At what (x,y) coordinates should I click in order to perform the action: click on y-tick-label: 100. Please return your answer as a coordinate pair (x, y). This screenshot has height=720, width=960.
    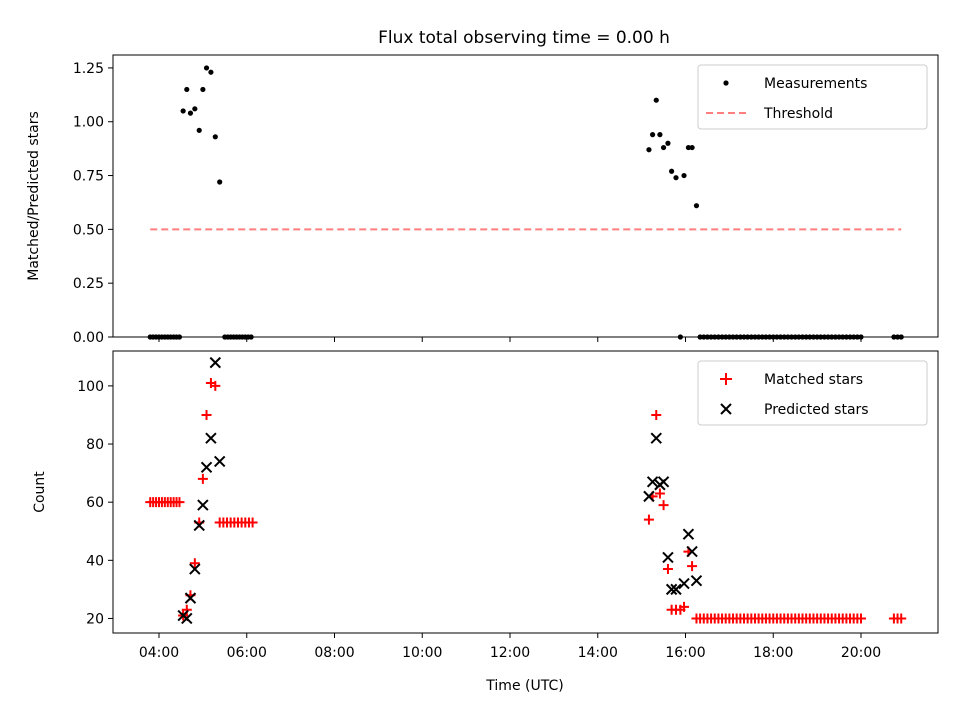
    Looking at the image, I should click on (90, 387).